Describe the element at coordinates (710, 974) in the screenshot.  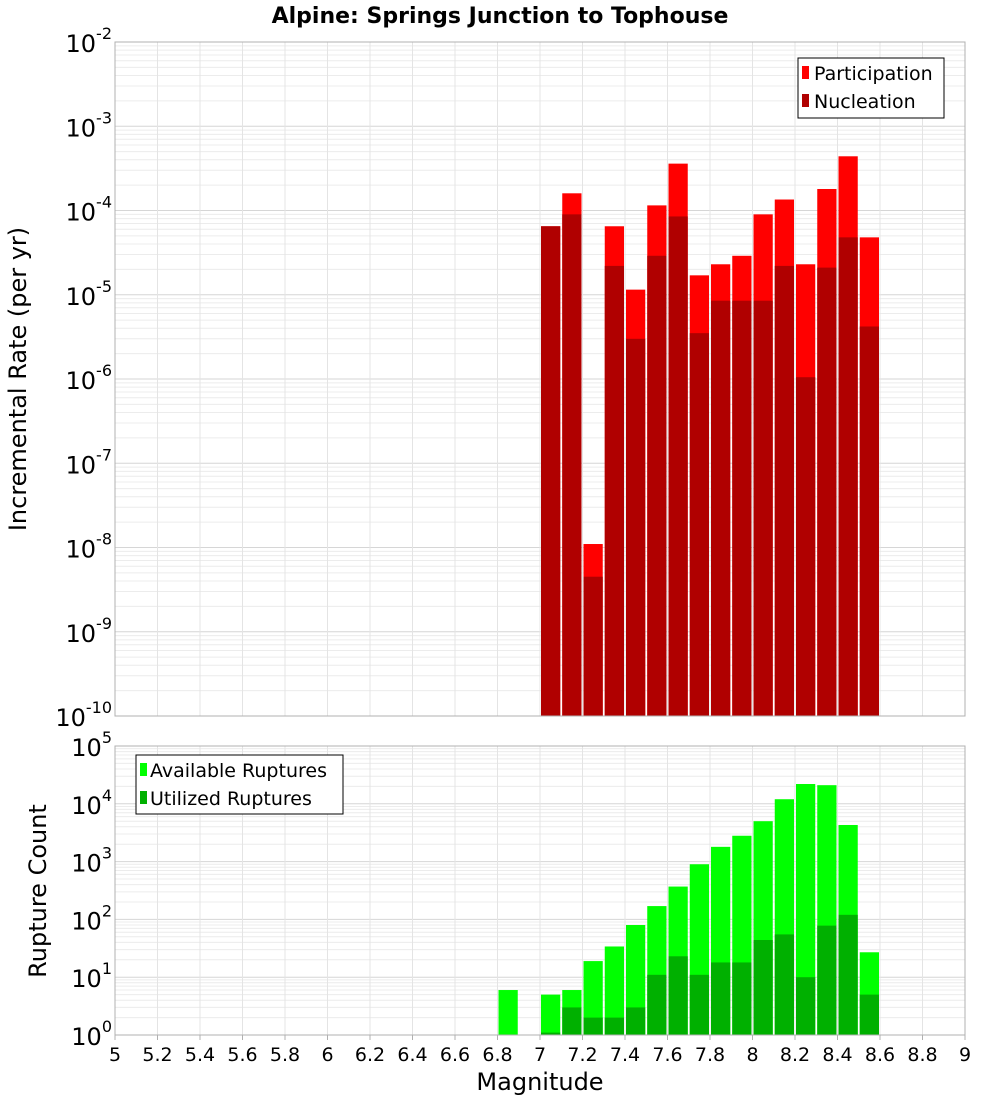
I see `utilized-ruptures-bars` at that location.